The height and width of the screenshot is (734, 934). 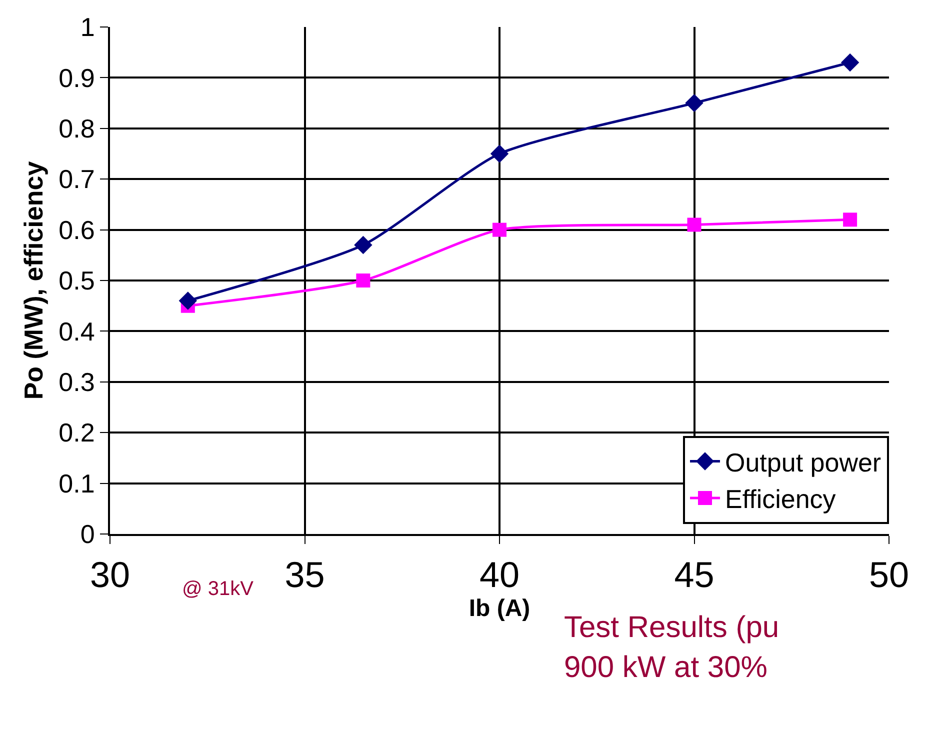 I want to click on y-tick-label: 0.2, so click(x=76, y=433).